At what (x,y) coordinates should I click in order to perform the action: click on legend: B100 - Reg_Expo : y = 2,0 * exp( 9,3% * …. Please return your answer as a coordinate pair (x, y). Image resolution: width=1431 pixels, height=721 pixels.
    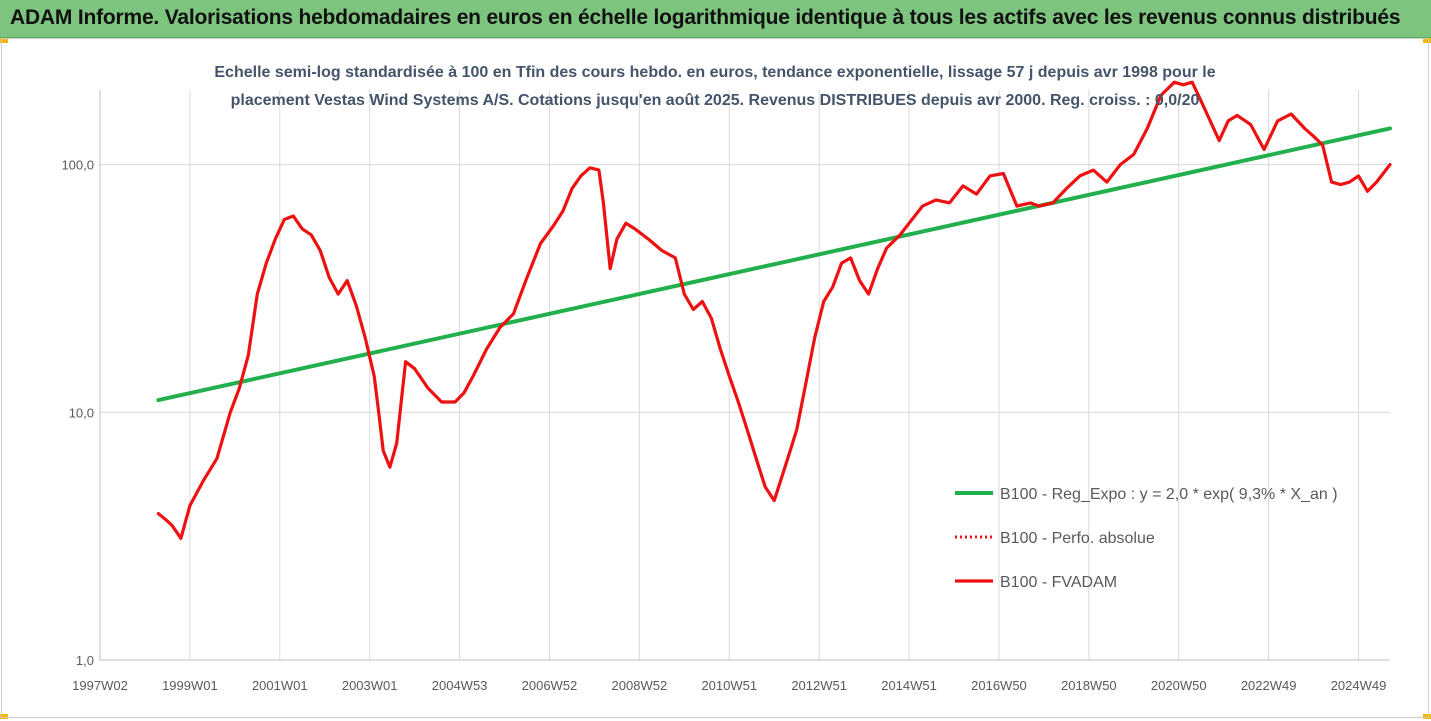
    Looking at the image, I should click on (1146, 538).